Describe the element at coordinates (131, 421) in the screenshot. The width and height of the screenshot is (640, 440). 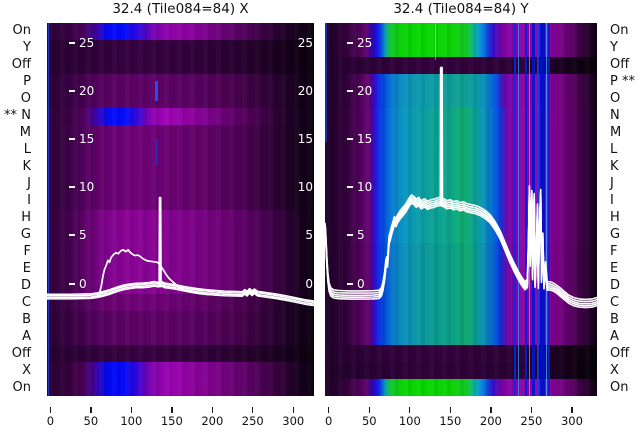
I see `xtick-label-x-100: 100` at that location.